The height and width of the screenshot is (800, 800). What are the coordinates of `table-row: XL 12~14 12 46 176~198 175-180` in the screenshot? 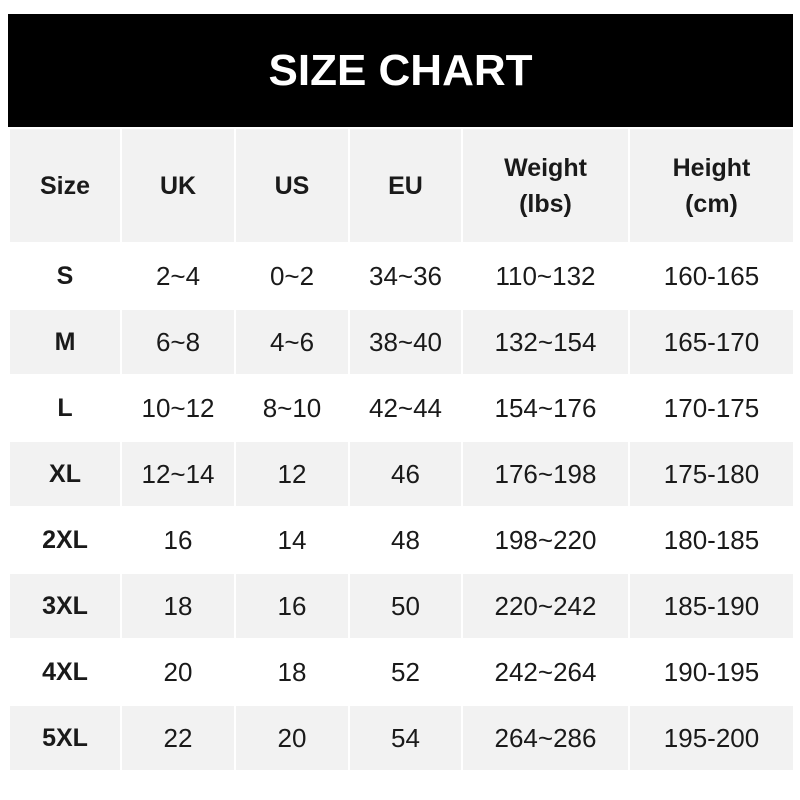 It's located at (401, 474).